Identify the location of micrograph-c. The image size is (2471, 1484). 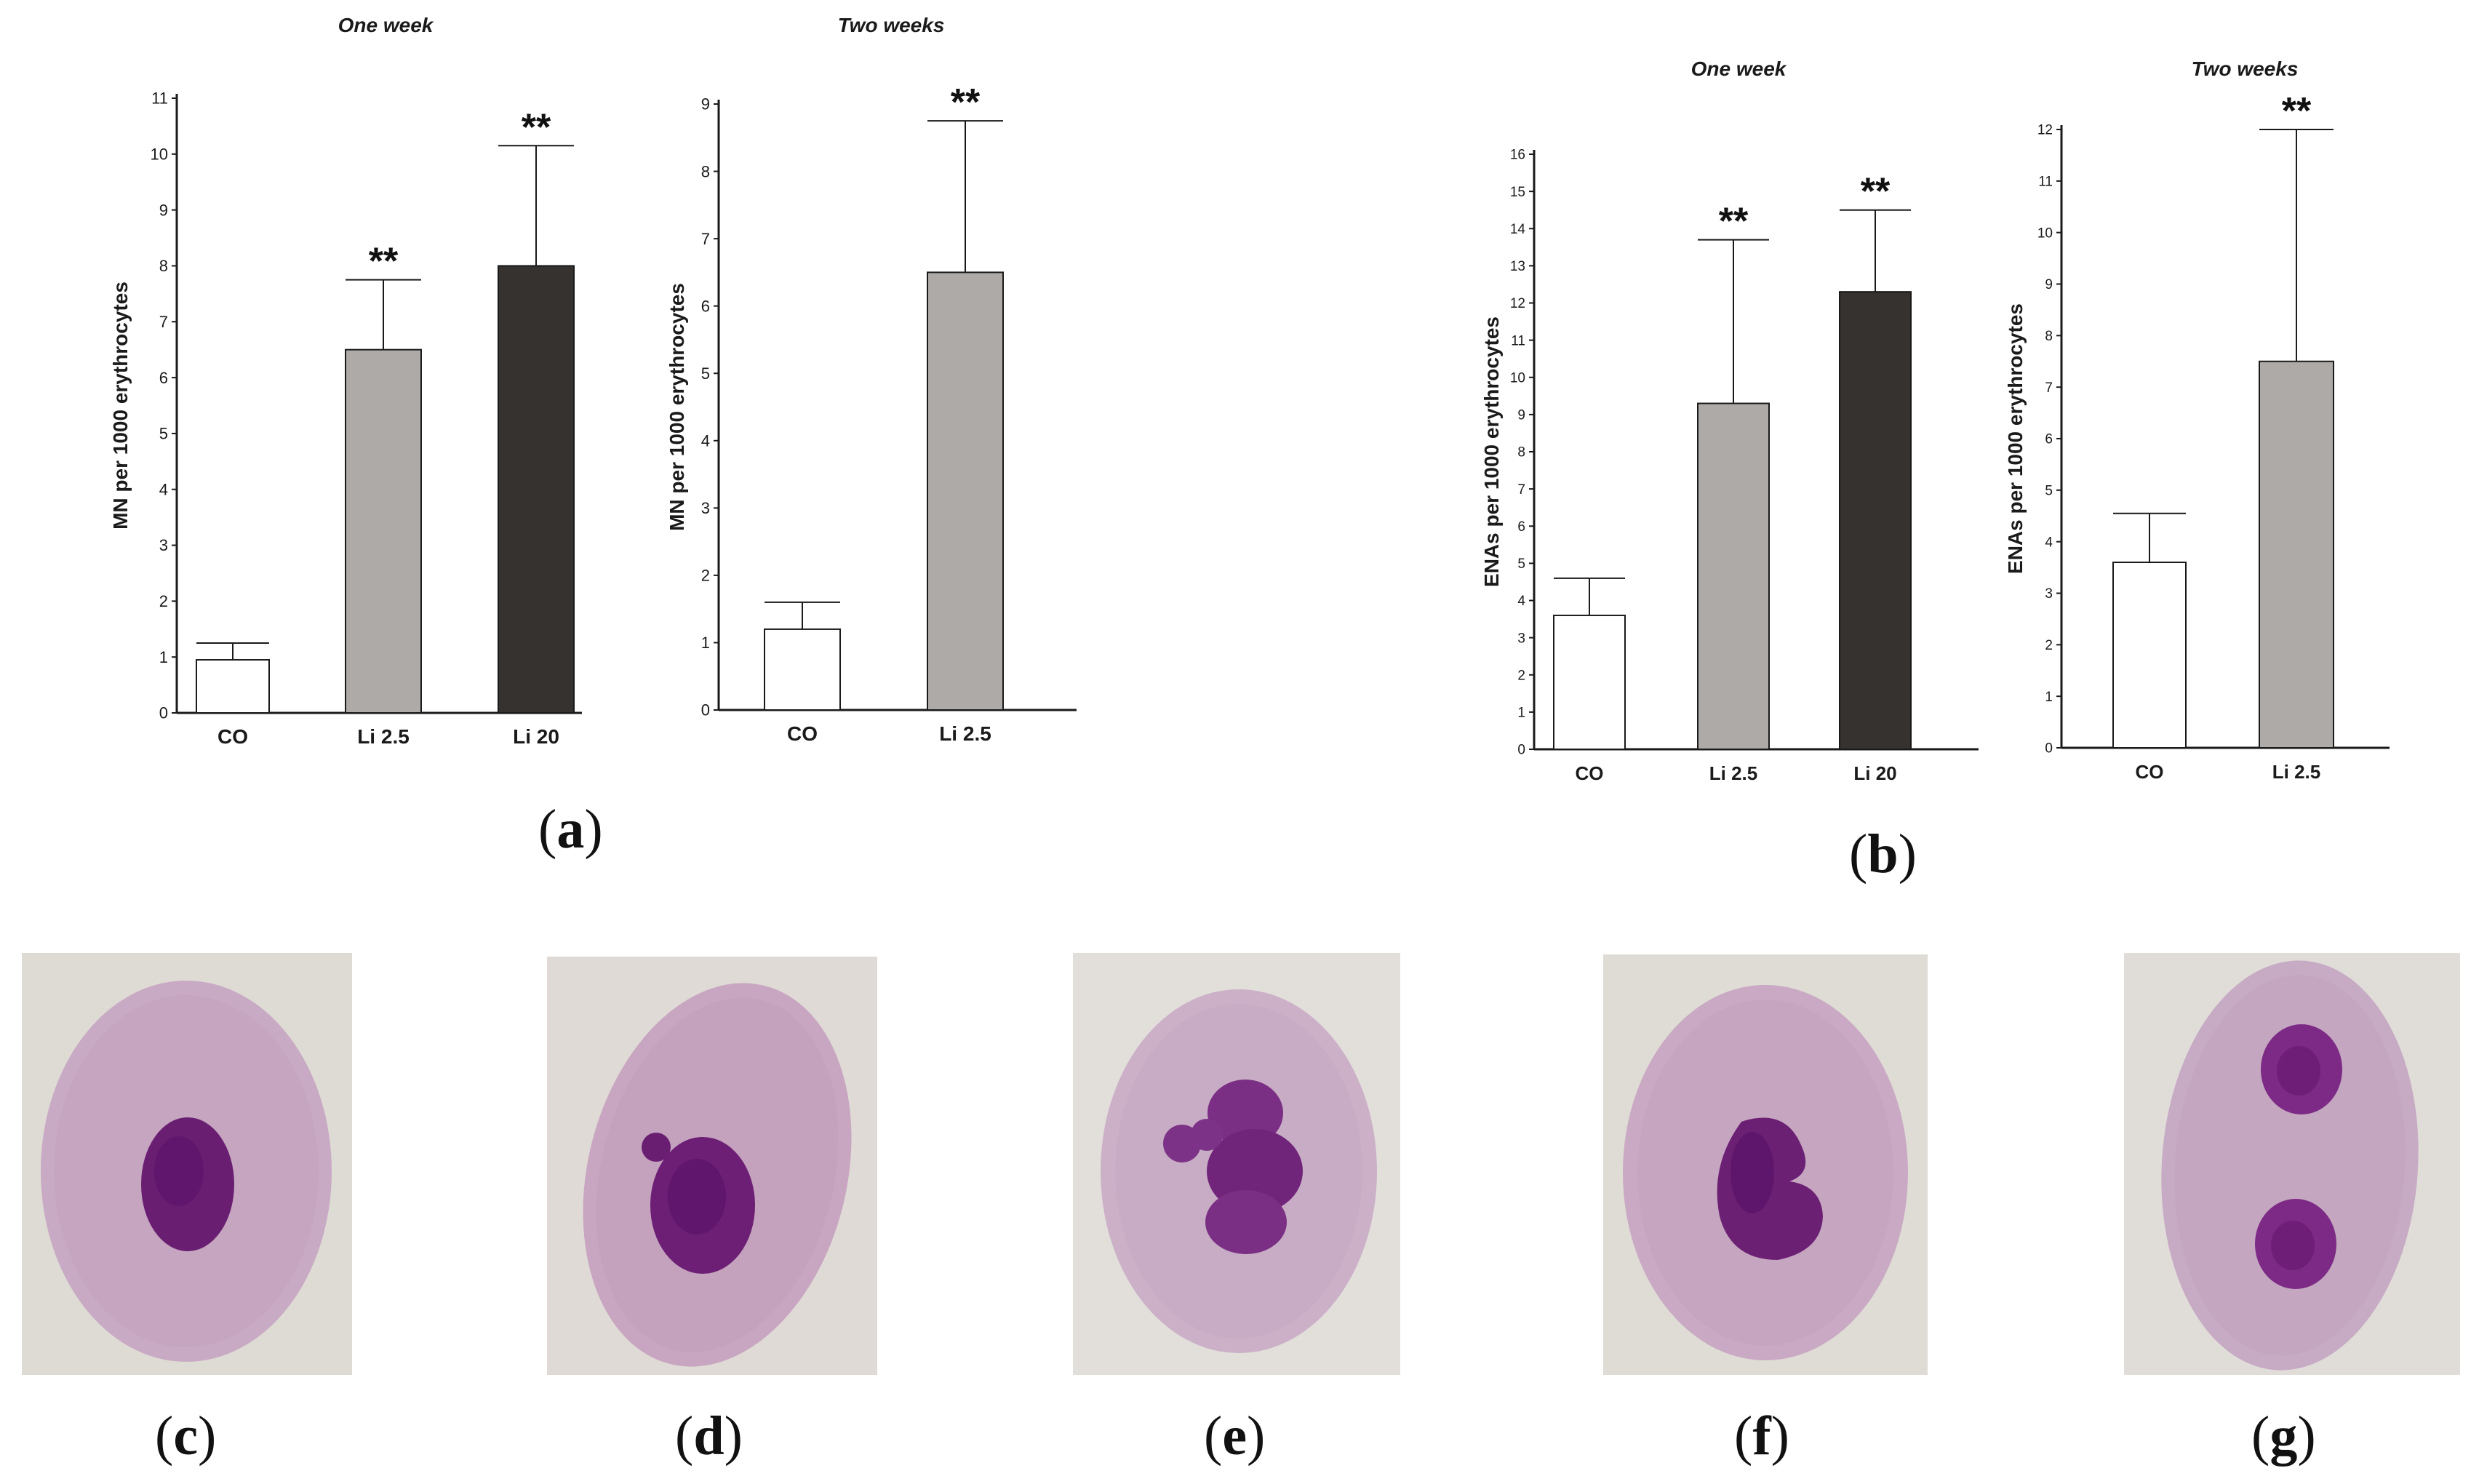
(187, 1164).